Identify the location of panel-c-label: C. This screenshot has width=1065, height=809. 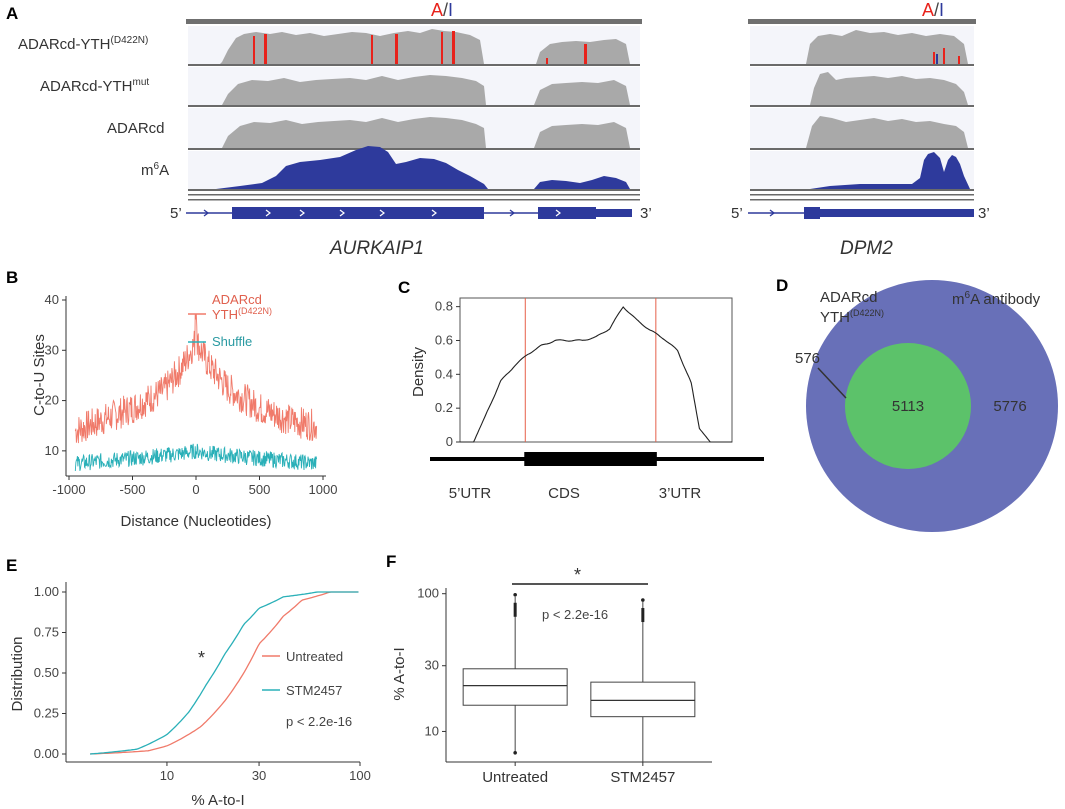
(404, 287).